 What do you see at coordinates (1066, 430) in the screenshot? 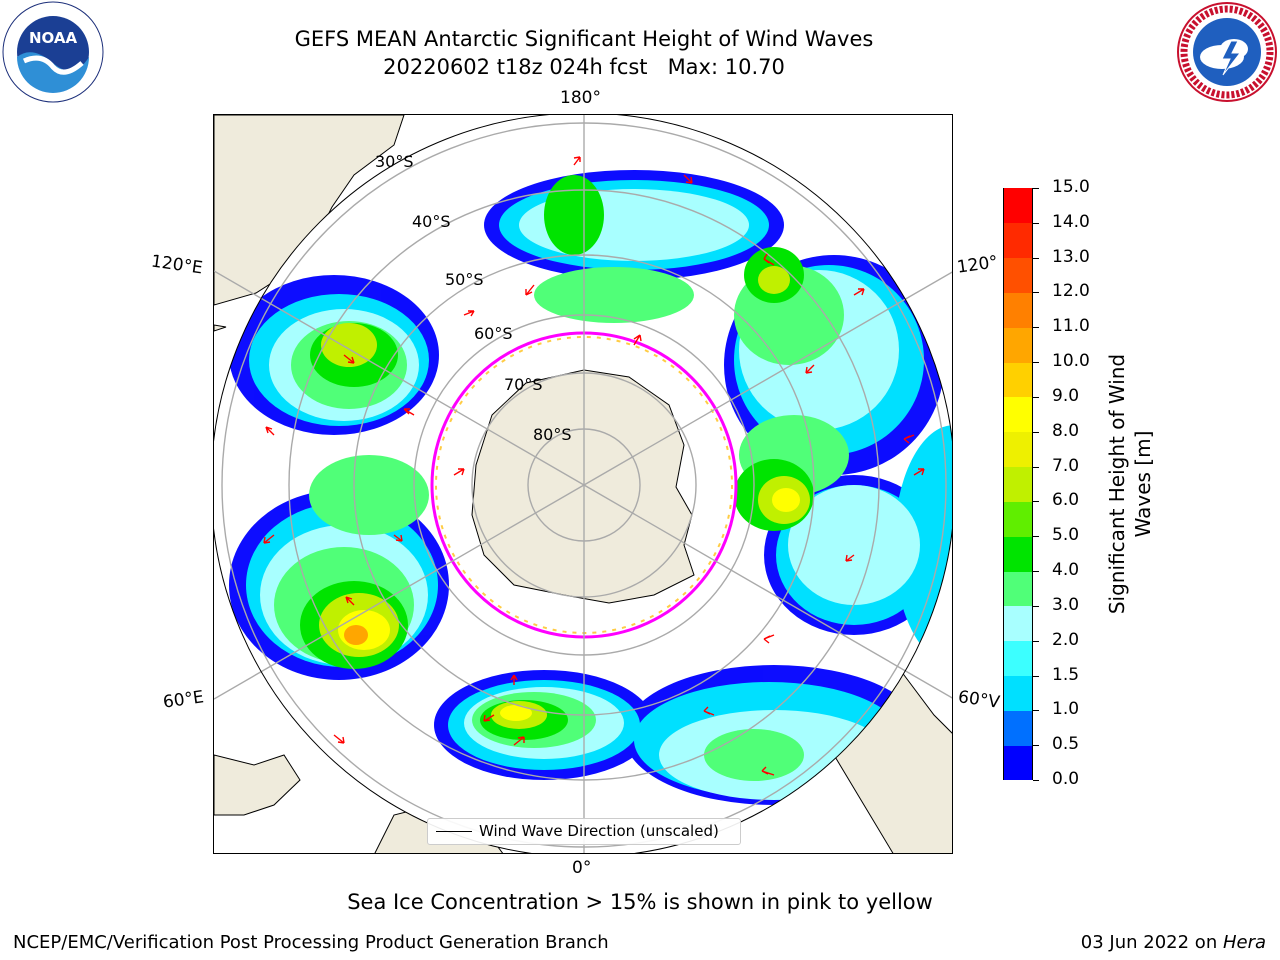
I see `colorbar-tick-label: 8.0` at bounding box center [1066, 430].